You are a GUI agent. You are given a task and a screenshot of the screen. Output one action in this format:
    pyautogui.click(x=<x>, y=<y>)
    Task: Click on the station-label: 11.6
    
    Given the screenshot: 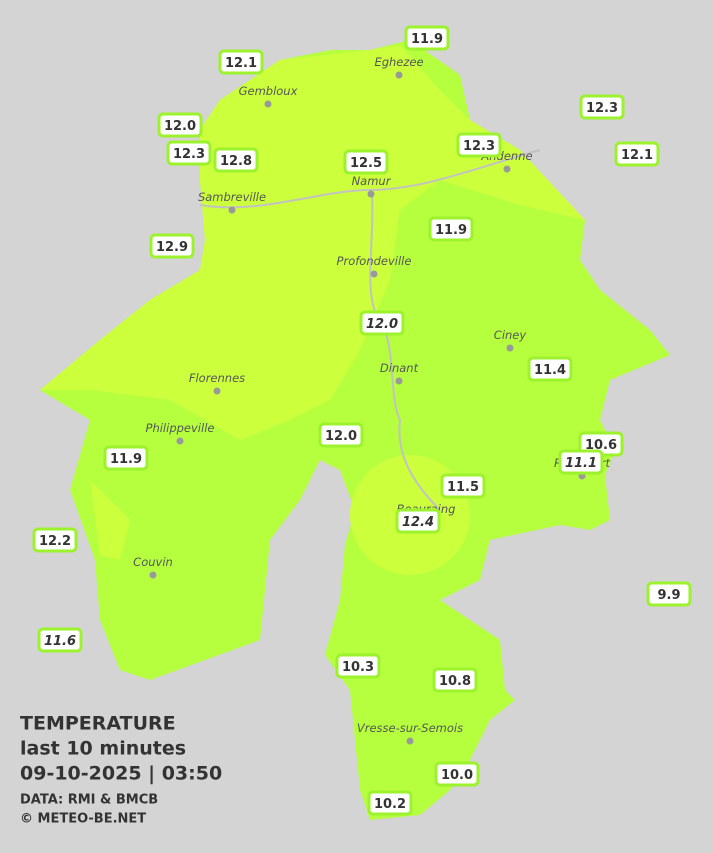 What is the action you would take?
    pyautogui.click(x=60, y=640)
    